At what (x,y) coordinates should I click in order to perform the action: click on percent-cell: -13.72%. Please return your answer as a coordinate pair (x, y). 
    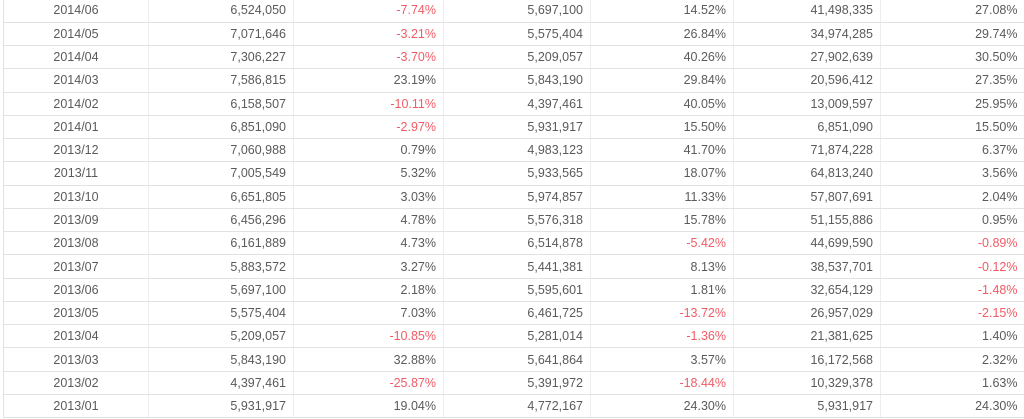
    Looking at the image, I should click on (662, 313).